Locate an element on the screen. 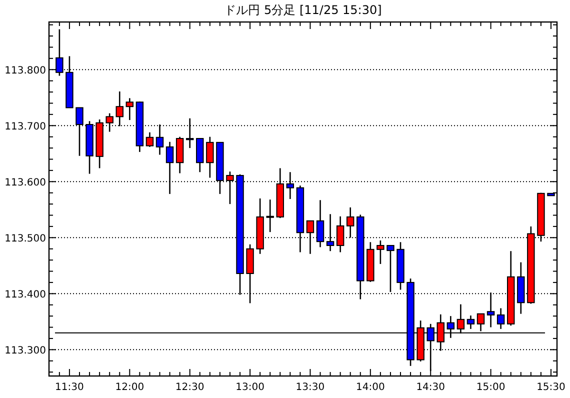 Image resolution: width=570 pixels, height=398 pixels. x-tick-label: 11:30 is located at coordinates (69, 387).